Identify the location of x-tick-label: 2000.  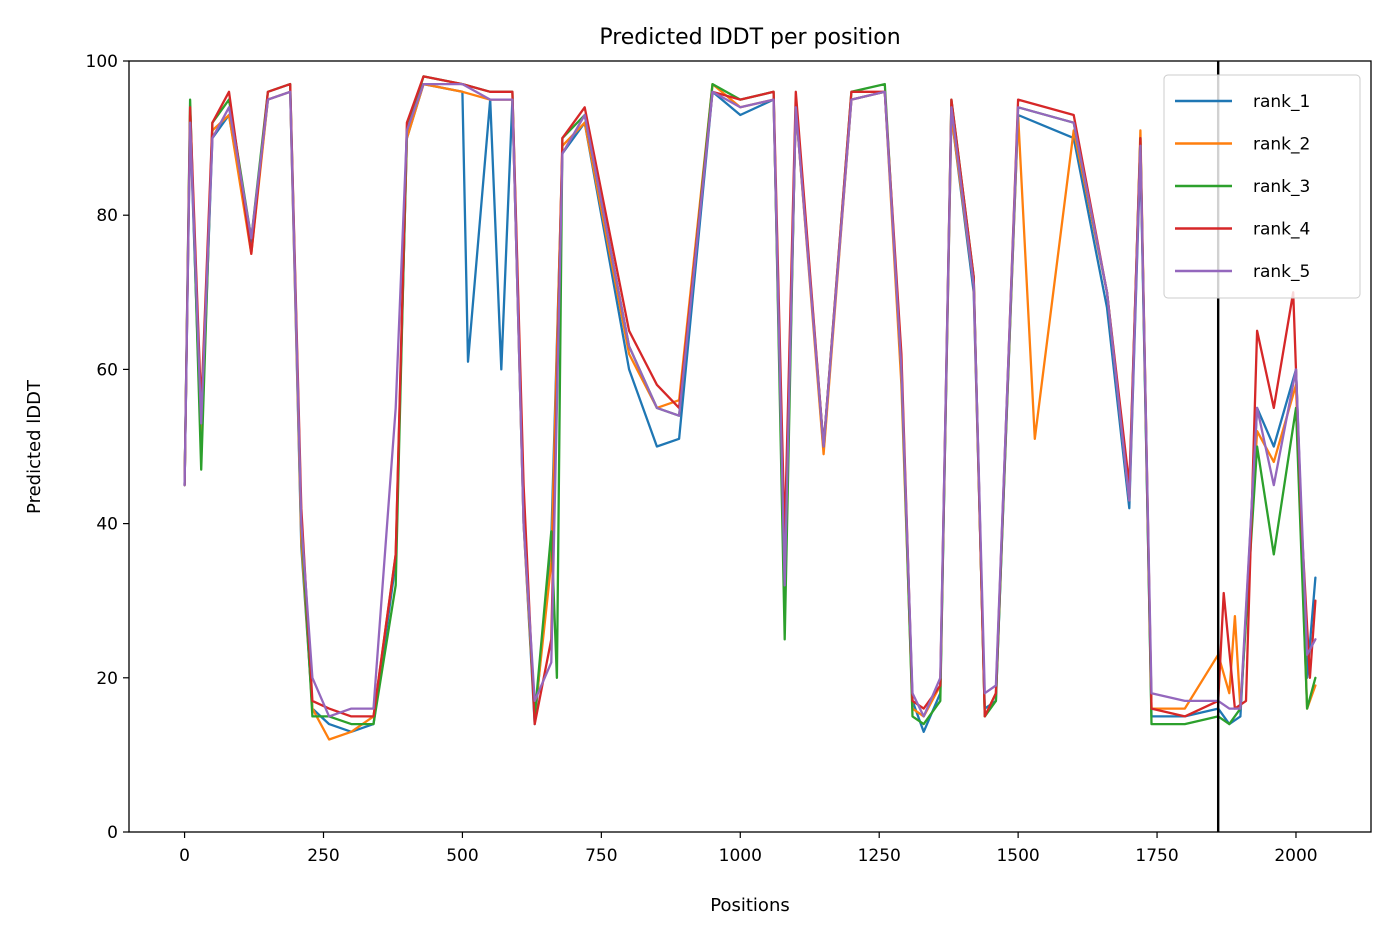
(1295, 856).